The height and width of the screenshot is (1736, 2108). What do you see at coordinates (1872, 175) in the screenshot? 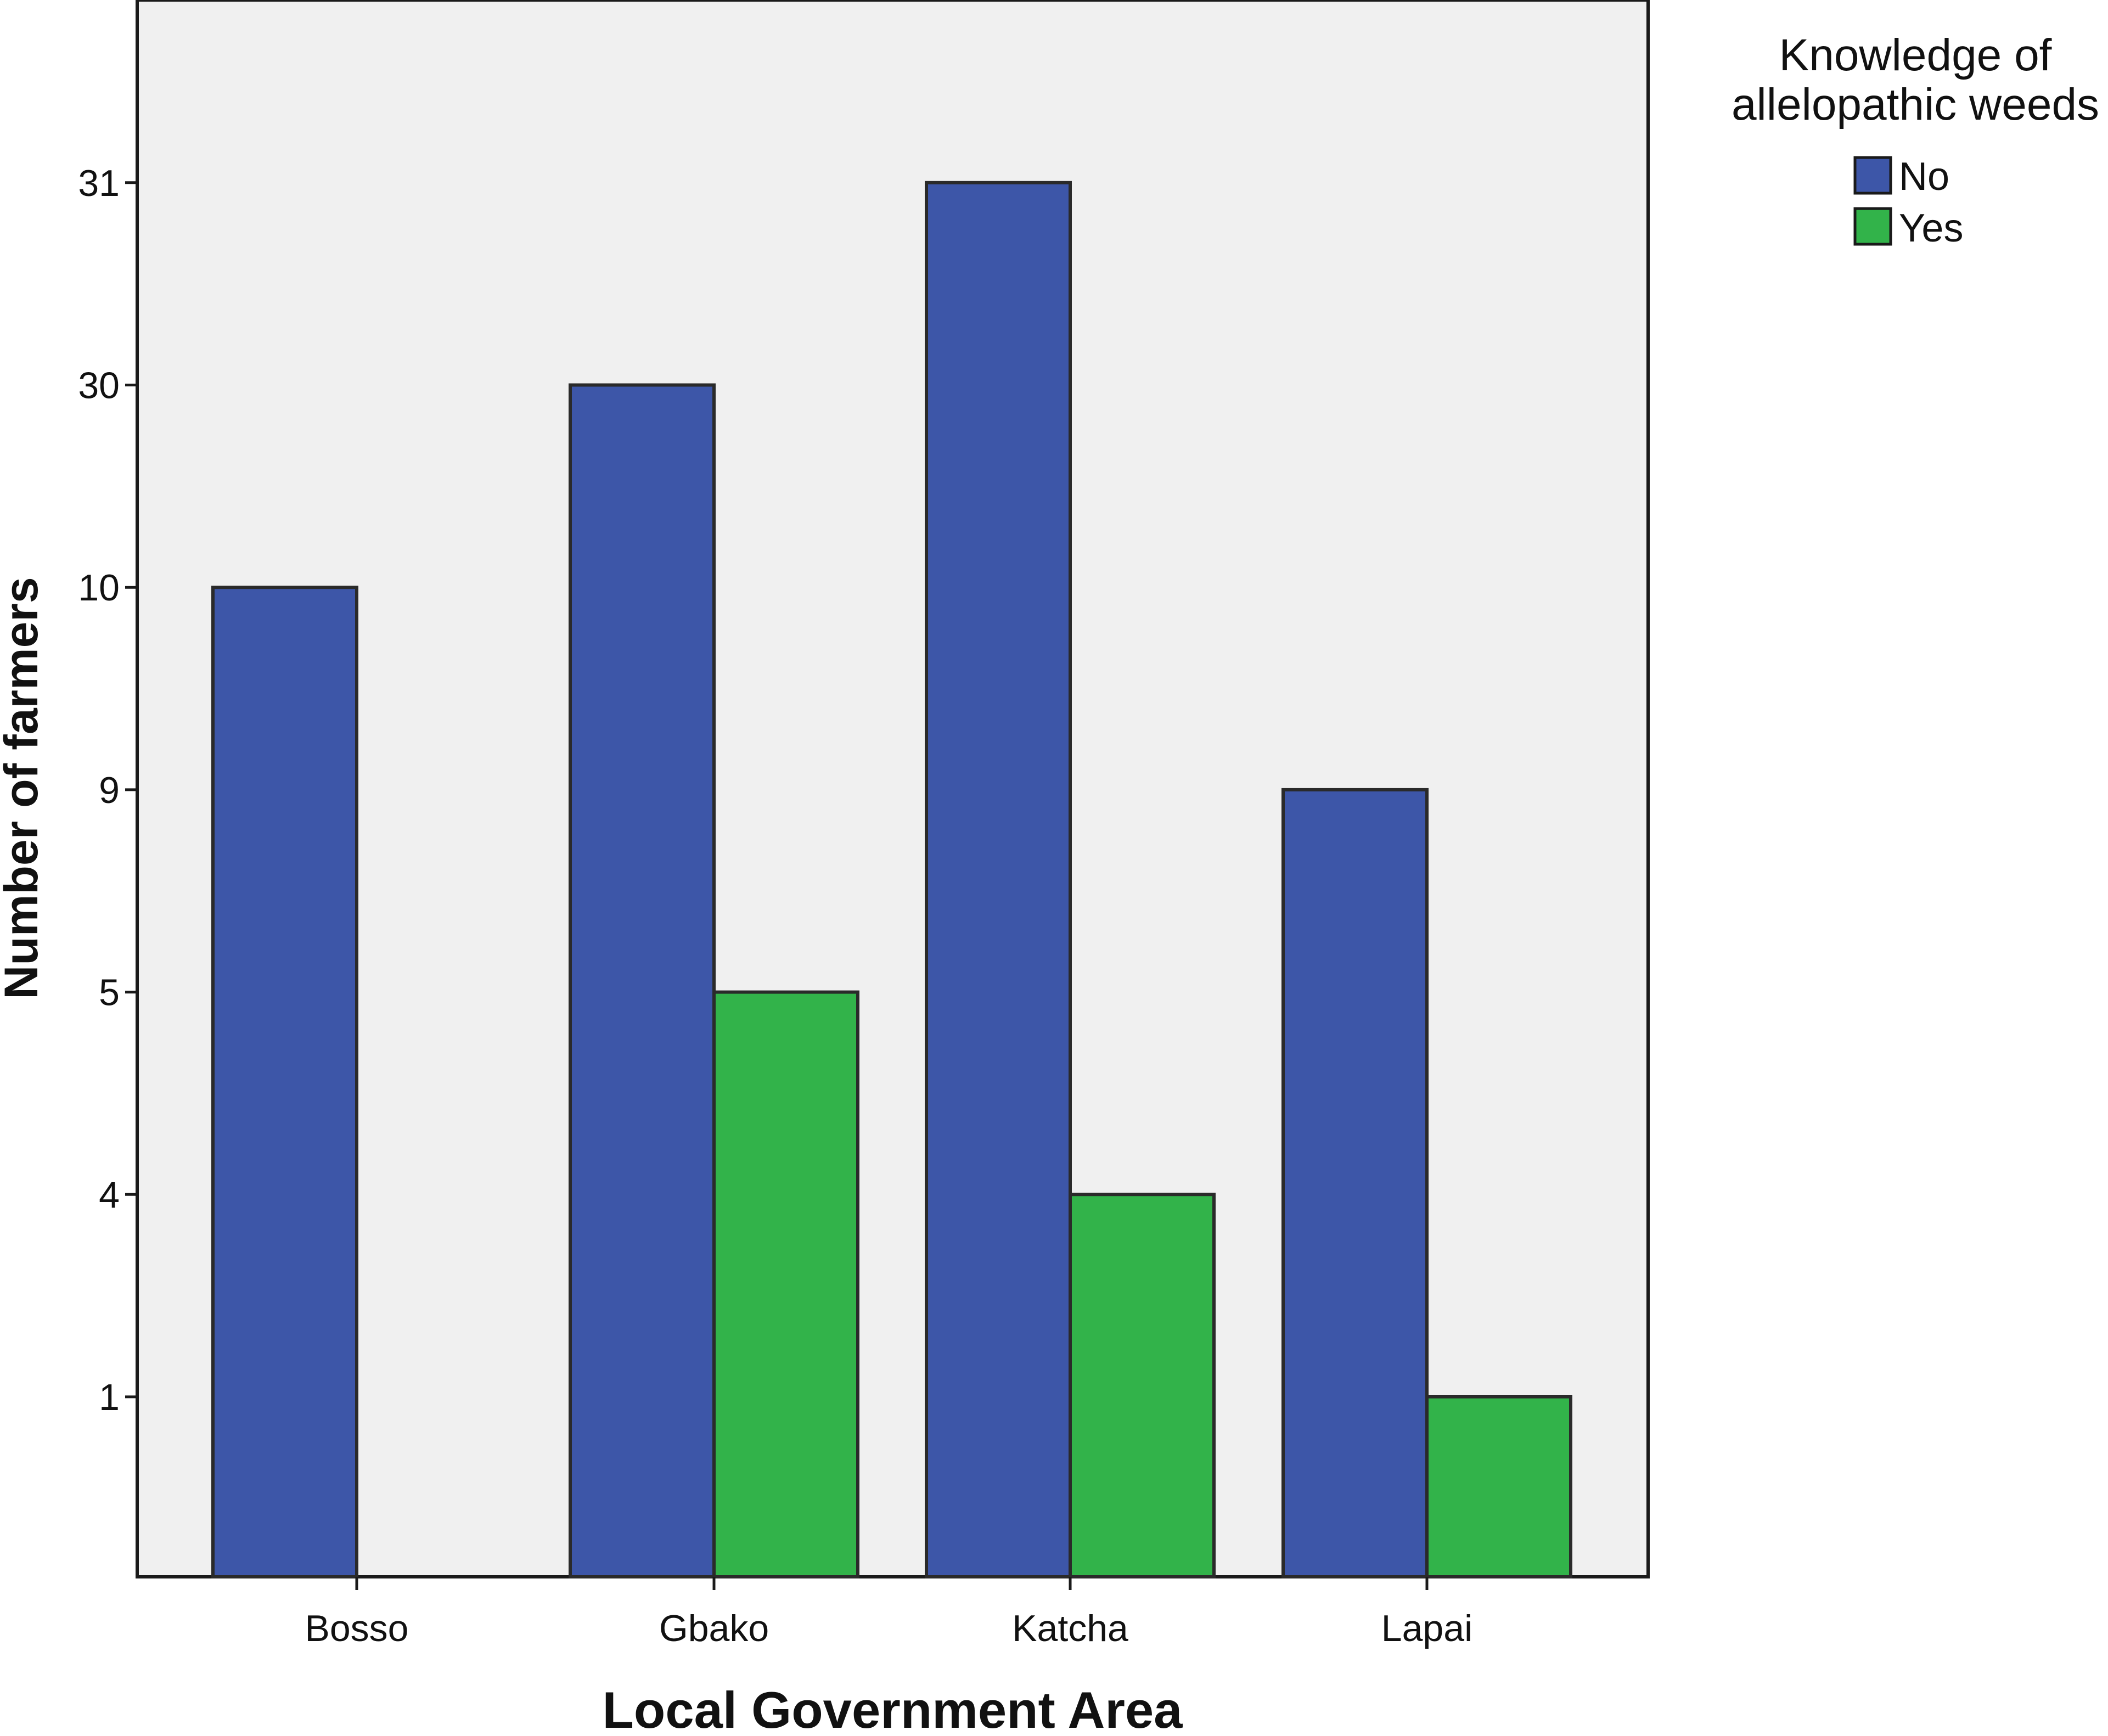
I see `legend-swatch-no` at bounding box center [1872, 175].